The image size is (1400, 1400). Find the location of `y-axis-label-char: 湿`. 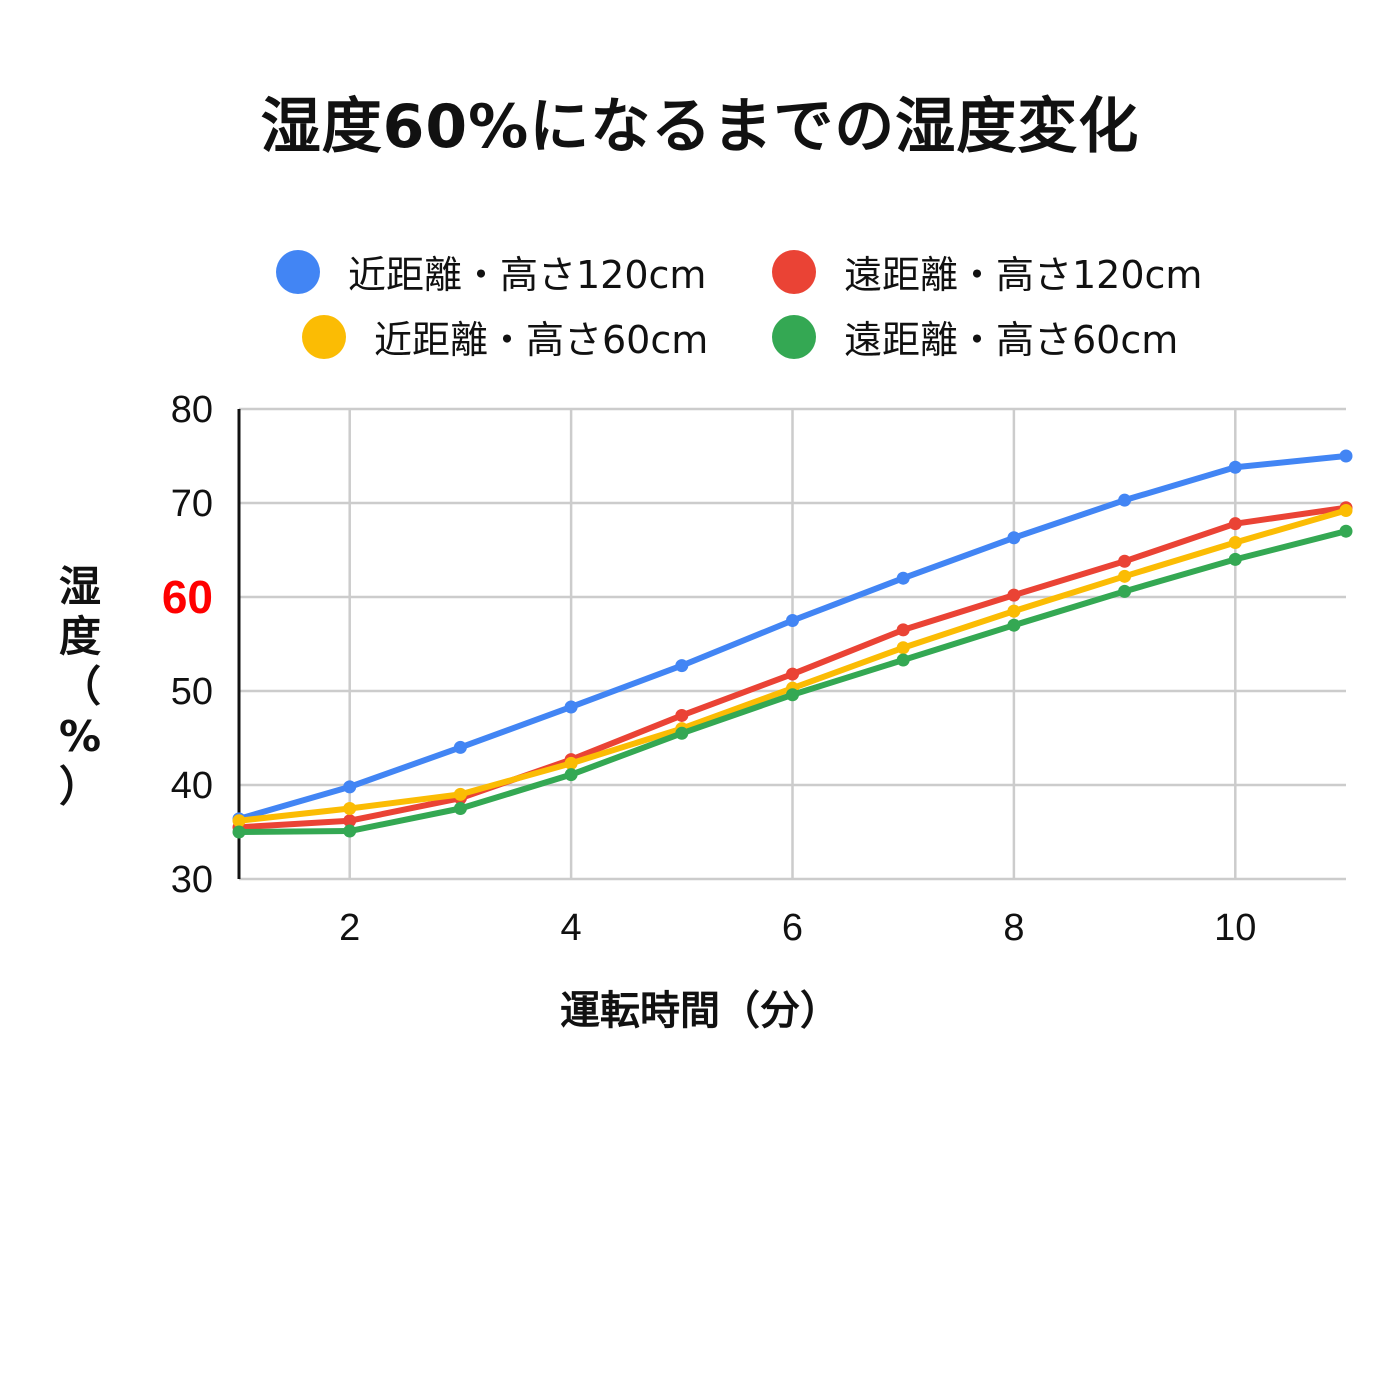

y-axis-label-char: 湿 is located at coordinates (79, 586).